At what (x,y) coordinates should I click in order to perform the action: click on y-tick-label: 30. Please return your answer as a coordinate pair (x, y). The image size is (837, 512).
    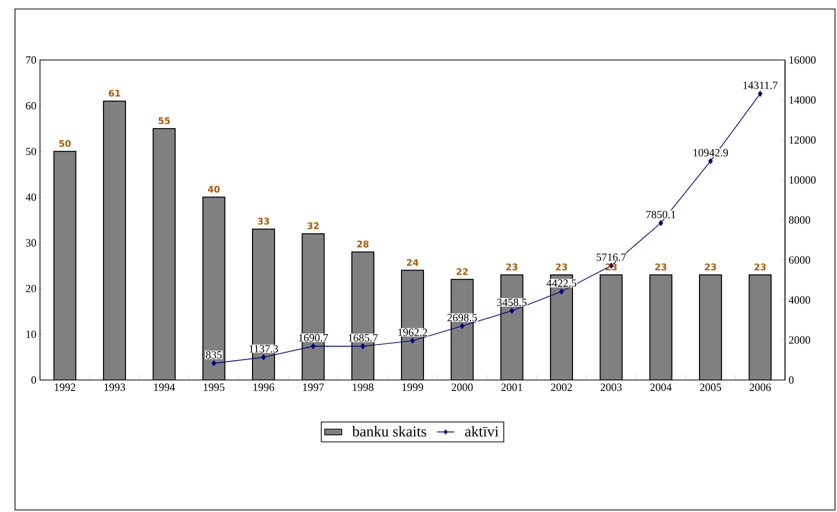
    Looking at the image, I should click on (31, 243).